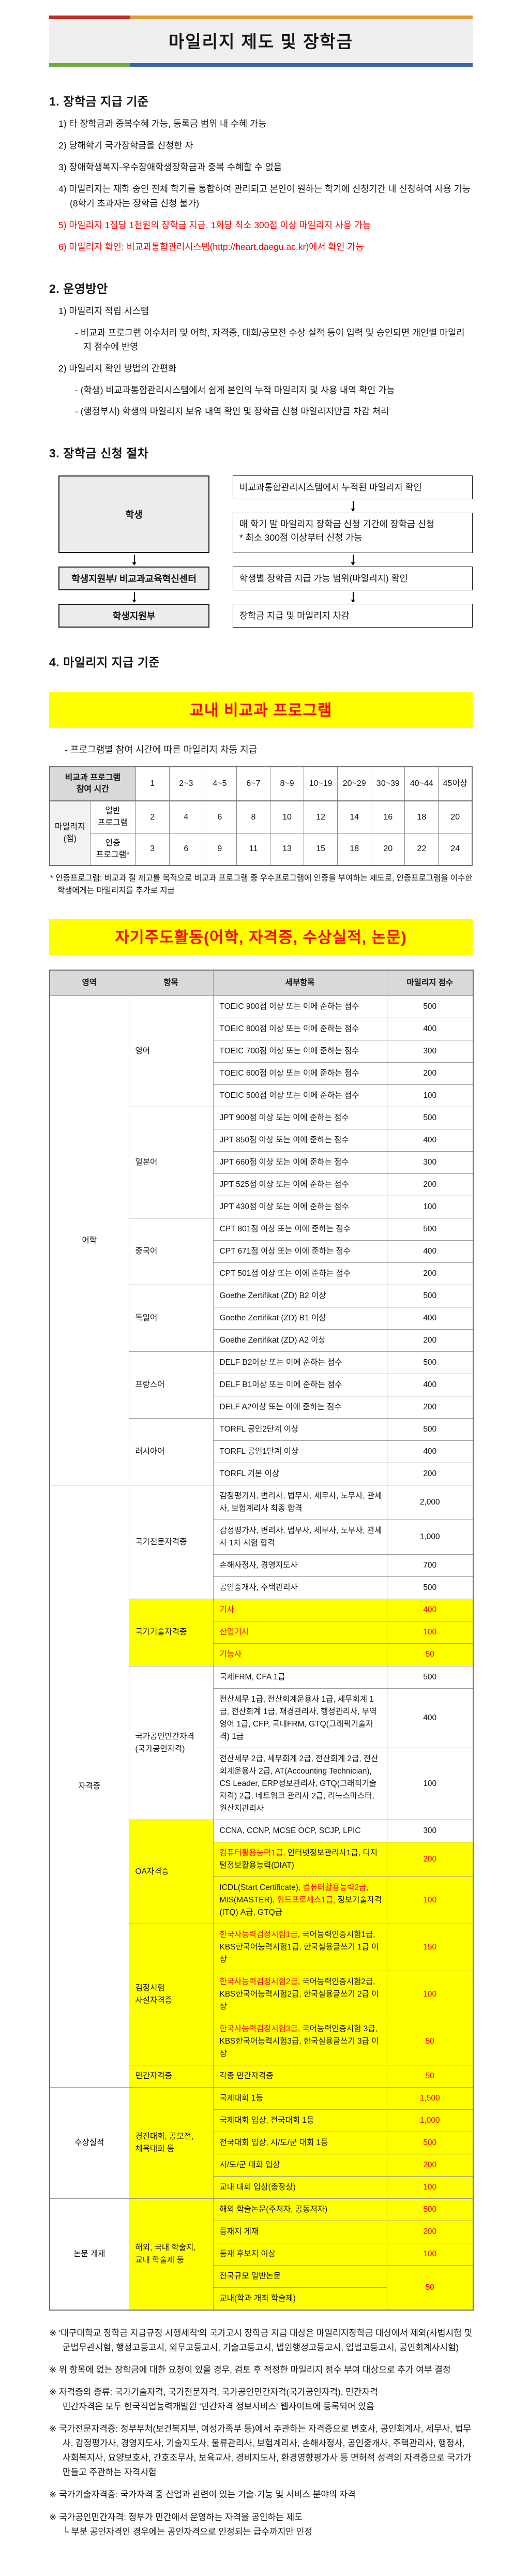 The height and width of the screenshot is (2576, 513). What do you see at coordinates (89, 2254) in the screenshot?
I see `mileage-table-cell: 논문 게재` at bounding box center [89, 2254].